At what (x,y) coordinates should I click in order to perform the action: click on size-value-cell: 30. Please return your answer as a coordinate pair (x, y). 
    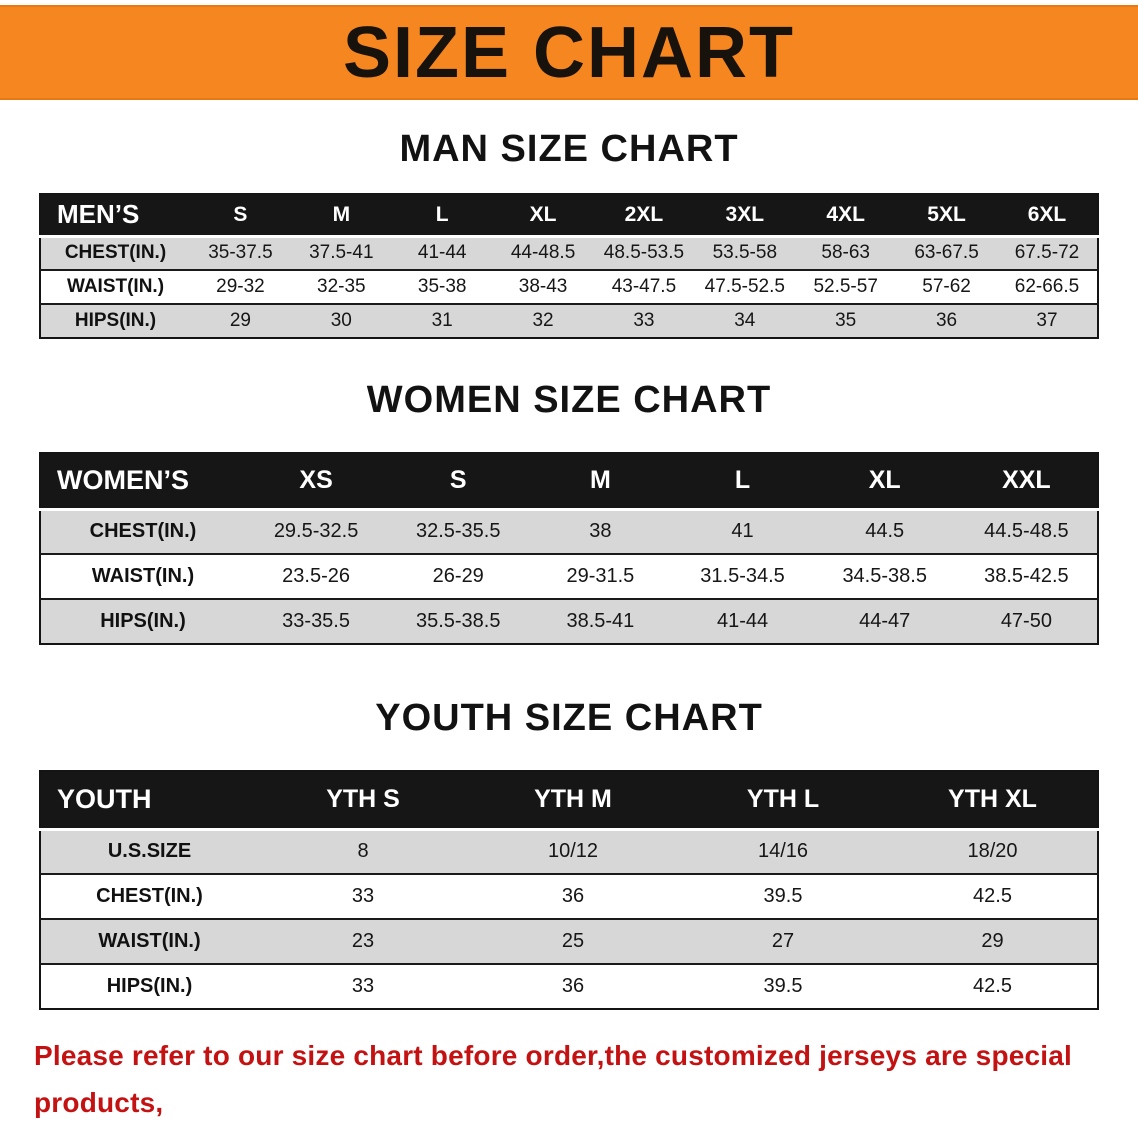
    Looking at the image, I should click on (341, 320).